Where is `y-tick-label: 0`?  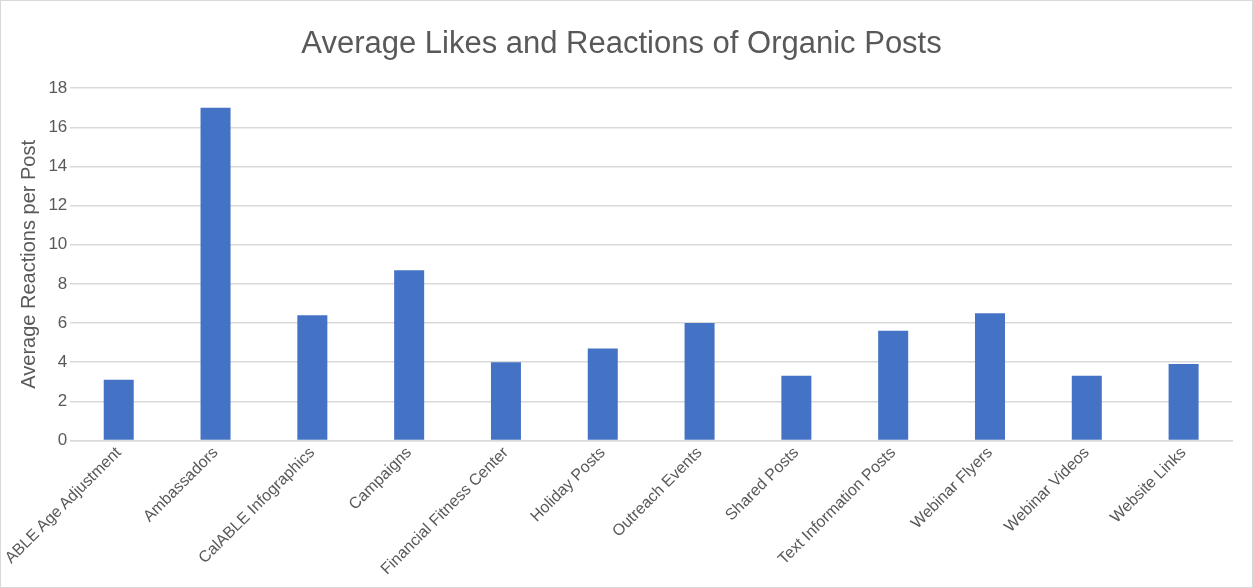 y-tick-label: 0 is located at coordinates (62, 440).